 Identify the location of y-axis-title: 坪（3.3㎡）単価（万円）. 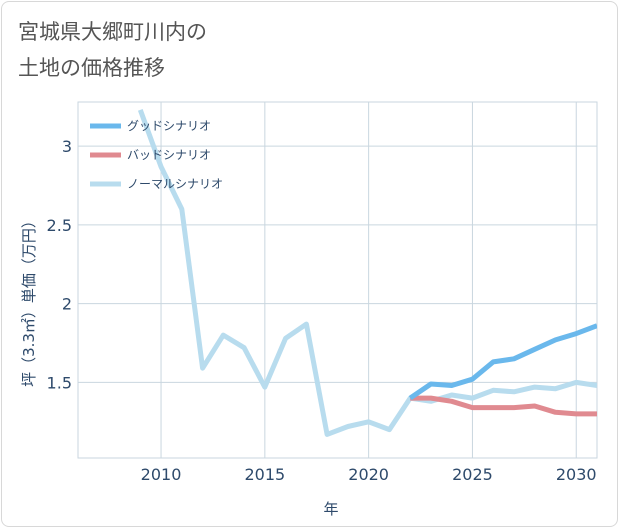
(29, 300).